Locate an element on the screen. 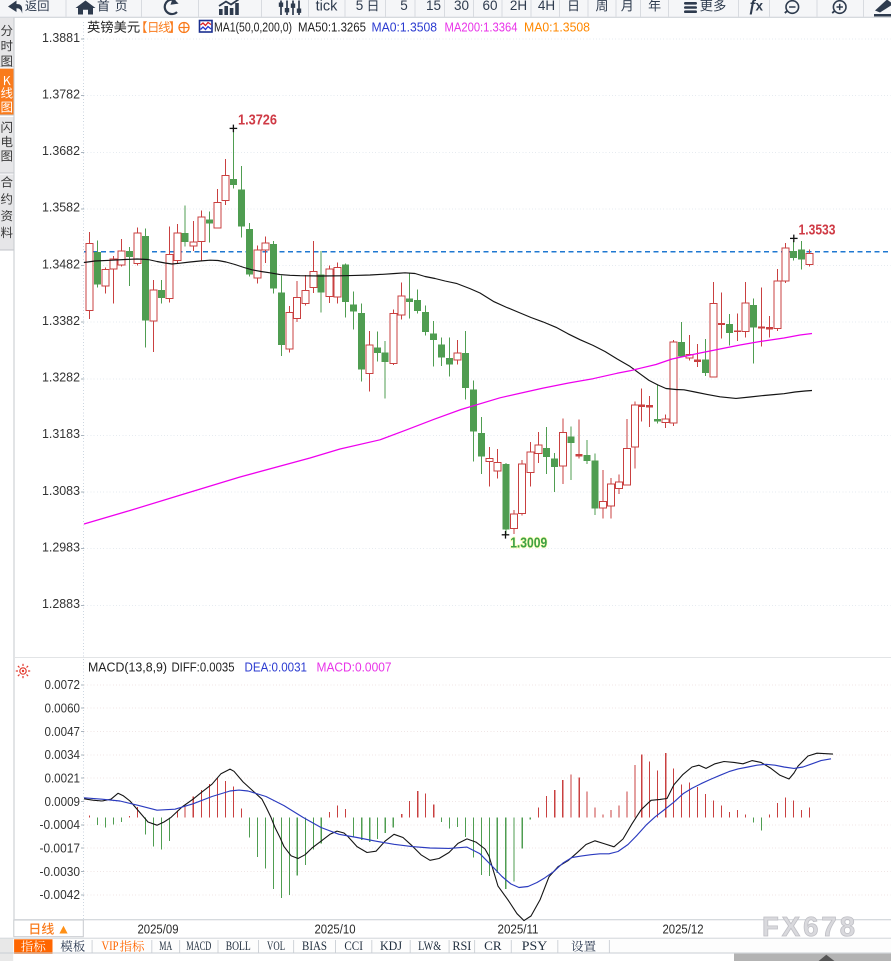 The image size is (891, 961). svg-text: 1.3881 is located at coordinates (61, 37).